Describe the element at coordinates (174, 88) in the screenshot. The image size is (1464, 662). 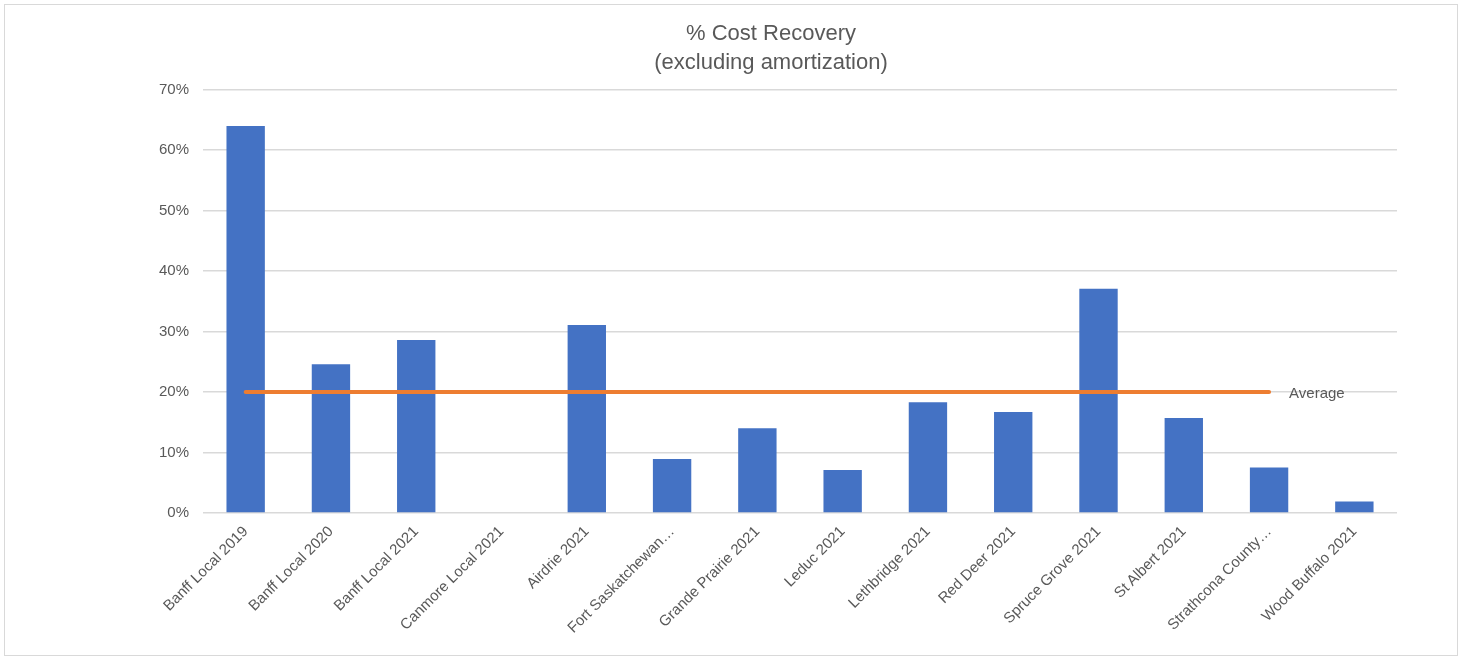
I see `y-tick-label: 70%` at that location.